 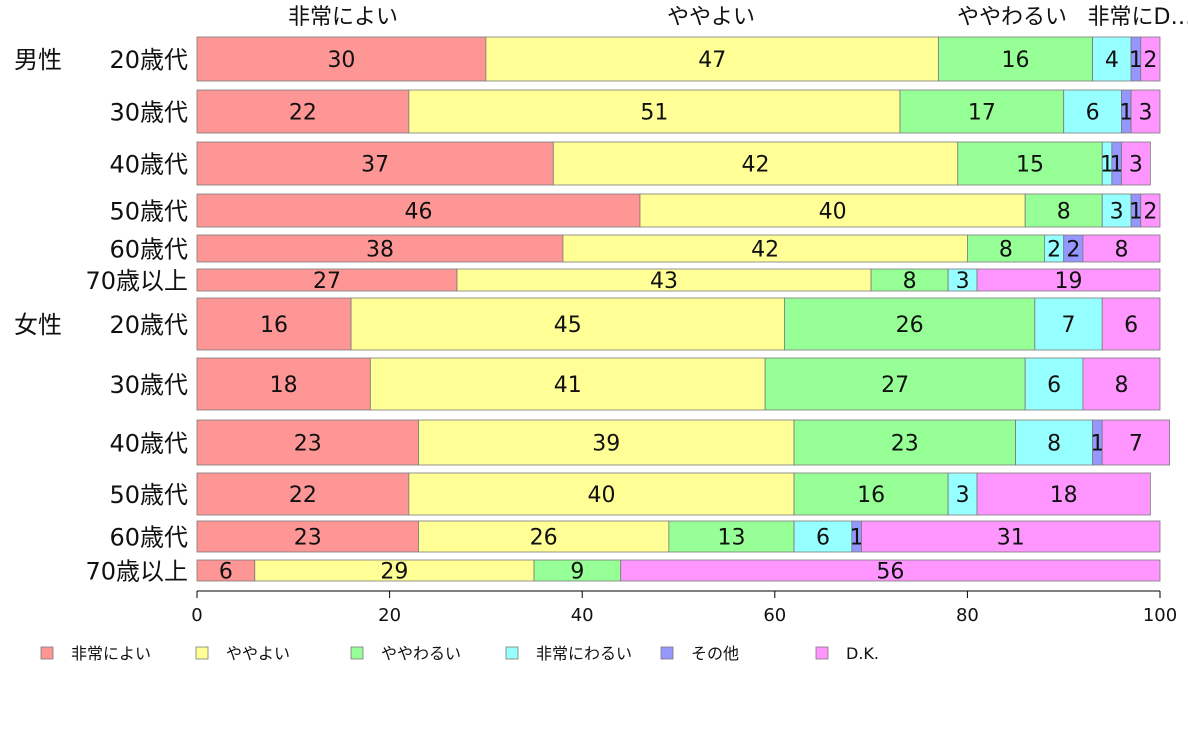 What do you see at coordinates (683, 442) in the screenshot?
I see `bar-row-1-2: 23 39 23 8 1 7` at bounding box center [683, 442].